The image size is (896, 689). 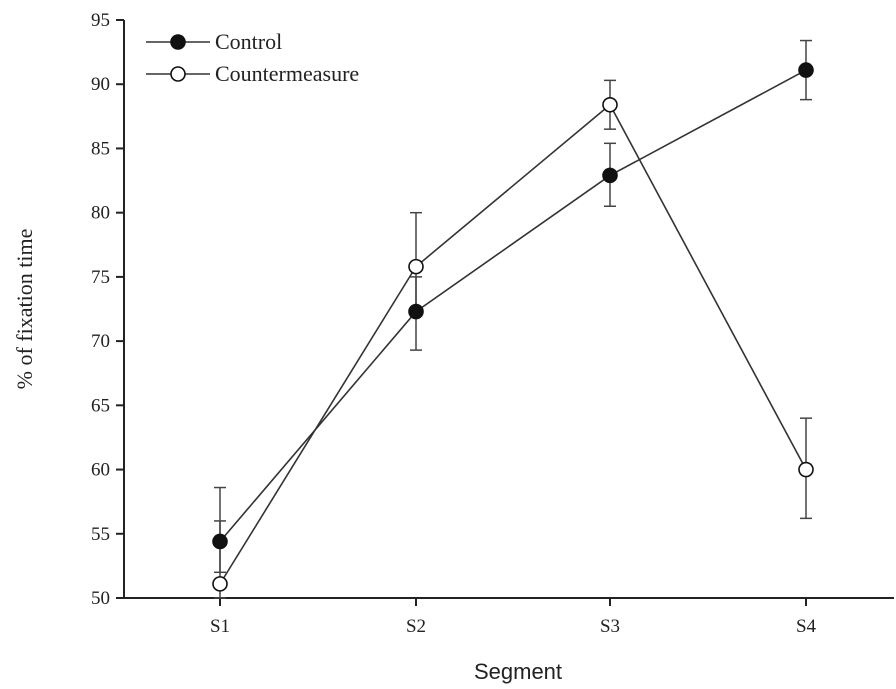 I want to click on legend-item: Countermeasure, so click(x=252, y=73).